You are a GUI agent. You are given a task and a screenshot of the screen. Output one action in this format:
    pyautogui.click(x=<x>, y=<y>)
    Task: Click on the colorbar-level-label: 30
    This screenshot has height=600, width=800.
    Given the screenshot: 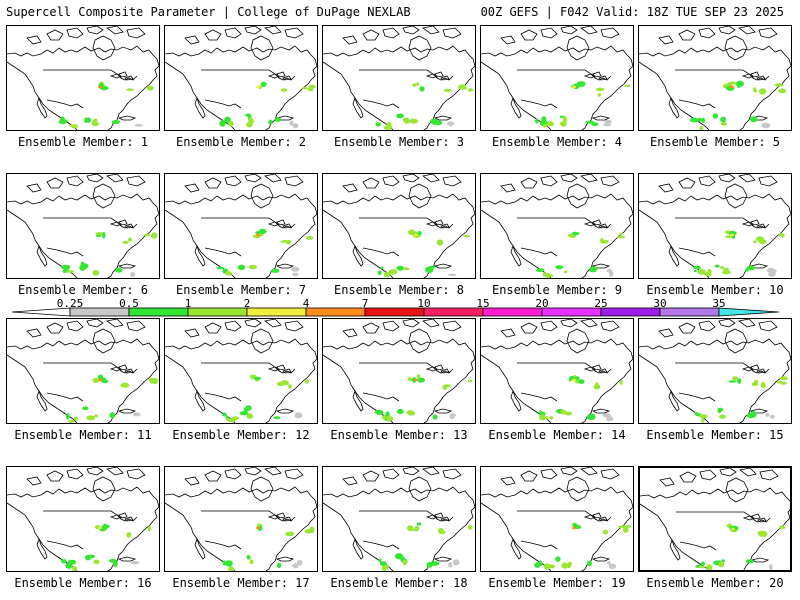 What is the action you would take?
    pyautogui.click(x=660, y=303)
    